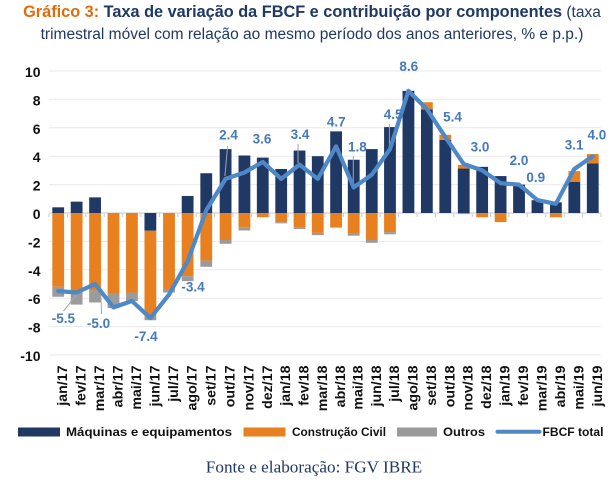 The height and width of the screenshot is (490, 615). Describe the element at coordinates (464, 432) in the screenshot. I see `svg-text: Outros` at that location.